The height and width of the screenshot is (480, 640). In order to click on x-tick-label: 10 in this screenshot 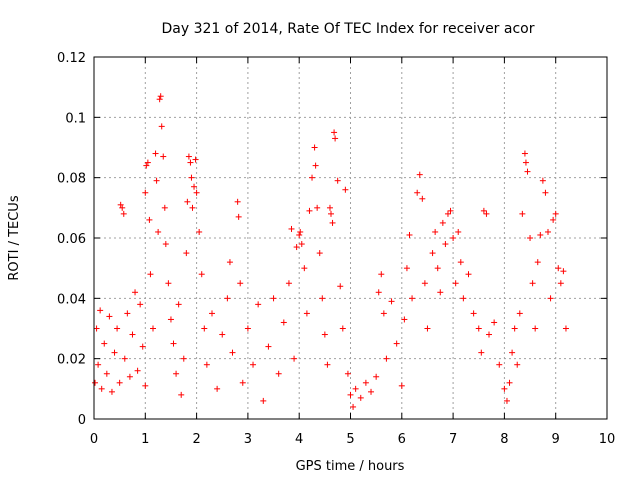, I will do `click(607, 439)`.